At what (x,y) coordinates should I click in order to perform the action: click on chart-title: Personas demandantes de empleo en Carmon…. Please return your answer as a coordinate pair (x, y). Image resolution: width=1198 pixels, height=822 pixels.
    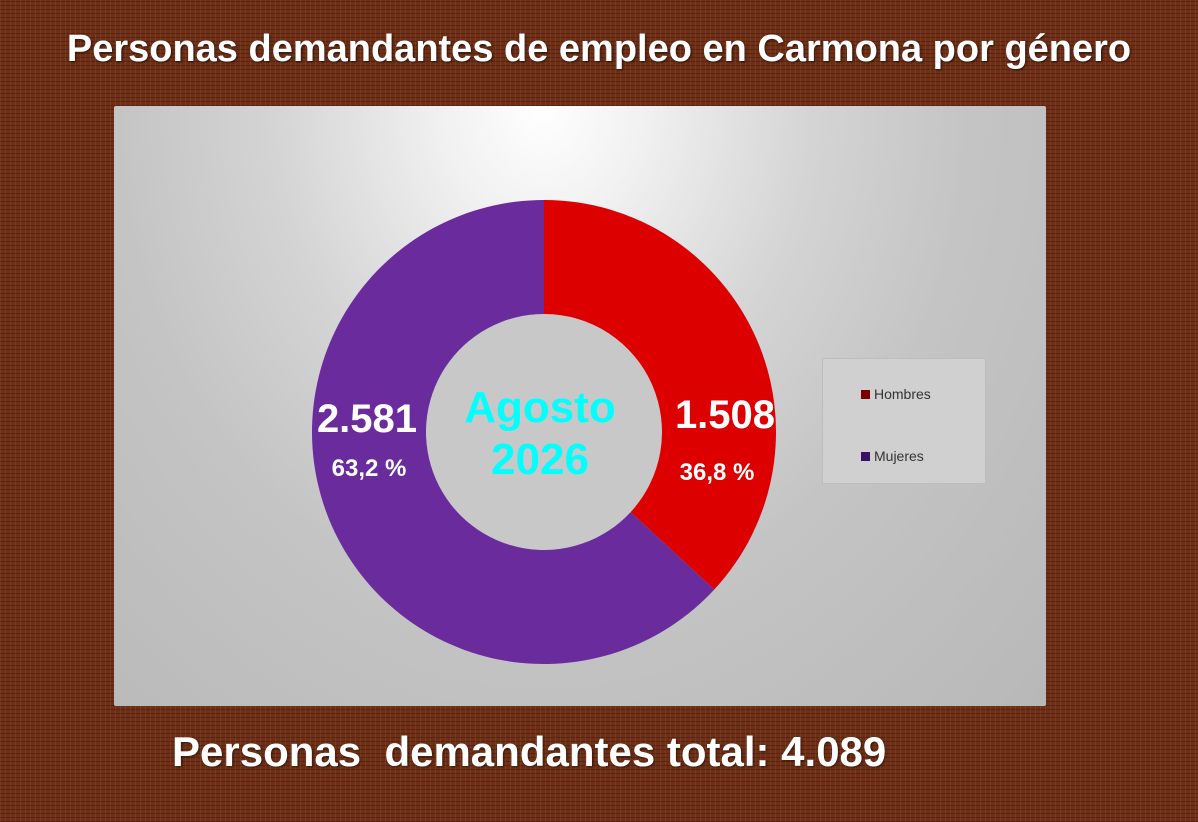
    Looking at the image, I should click on (599, 49).